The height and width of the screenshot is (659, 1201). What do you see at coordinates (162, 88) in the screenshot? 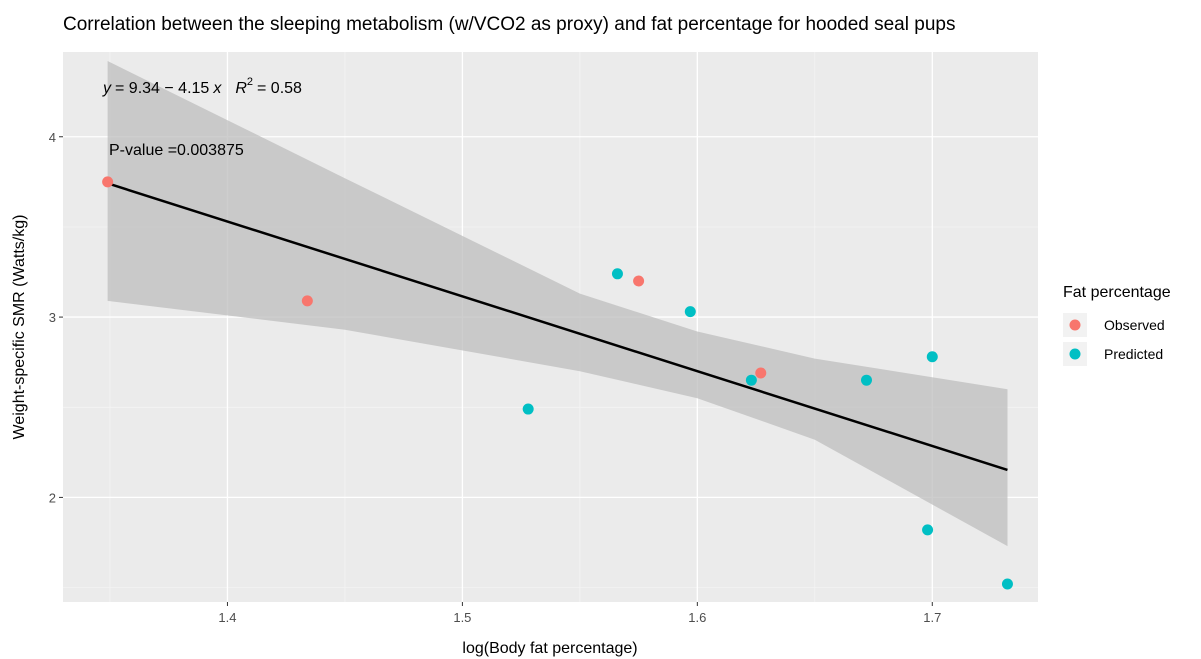
I see `equation-coefficients: = 9.34 − 4.15` at bounding box center [162, 88].